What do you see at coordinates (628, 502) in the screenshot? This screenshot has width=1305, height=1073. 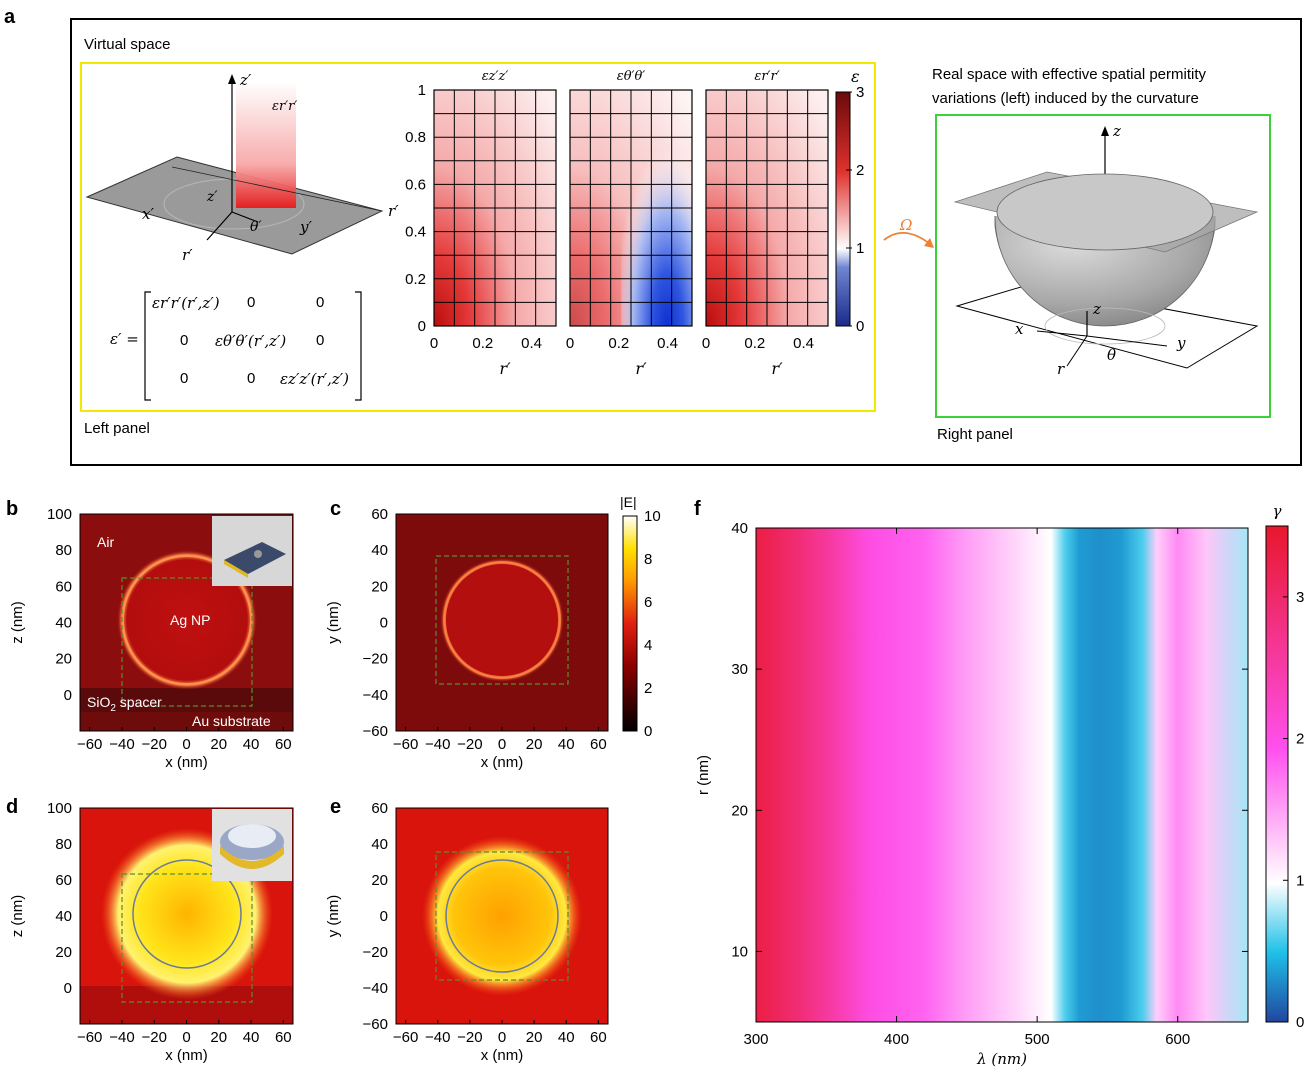 I see `field-colorbar-title: |E|` at bounding box center [628, 502].